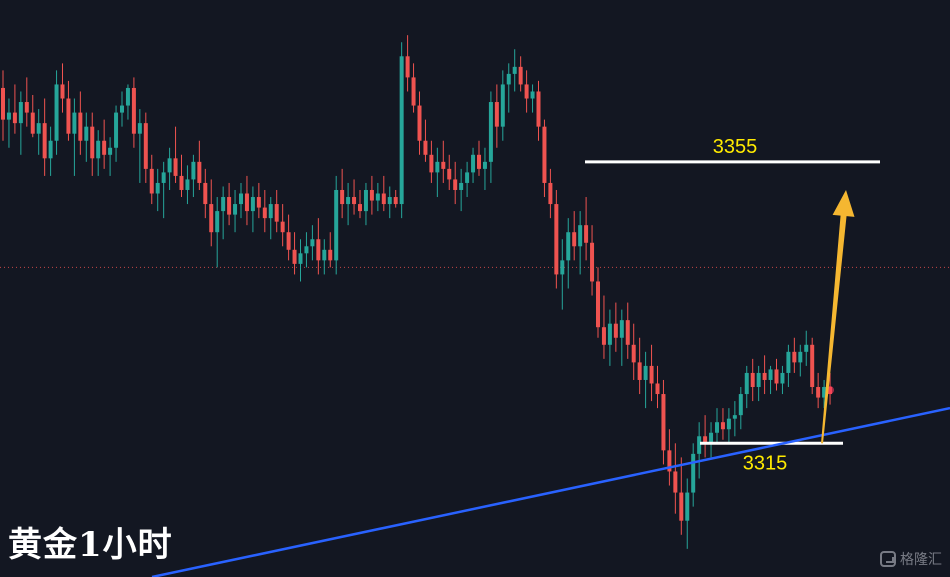 The image size is (950, 577). I want to click on support-level-label: 3315, so click(765, 463).